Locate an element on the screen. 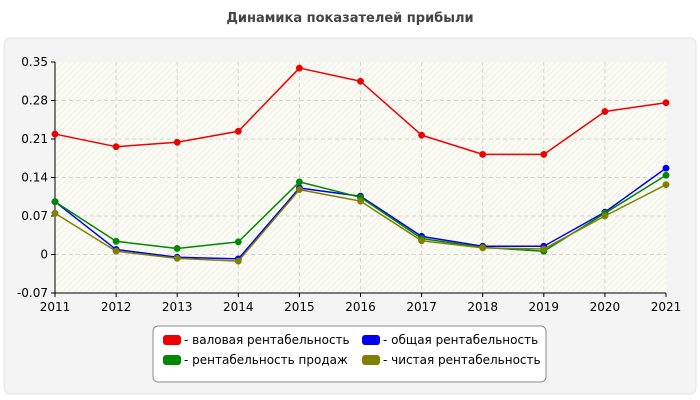 The height and width of the screenshot is (400, 700). x-tick-label: 2014 is located at coordinates (238, 307).